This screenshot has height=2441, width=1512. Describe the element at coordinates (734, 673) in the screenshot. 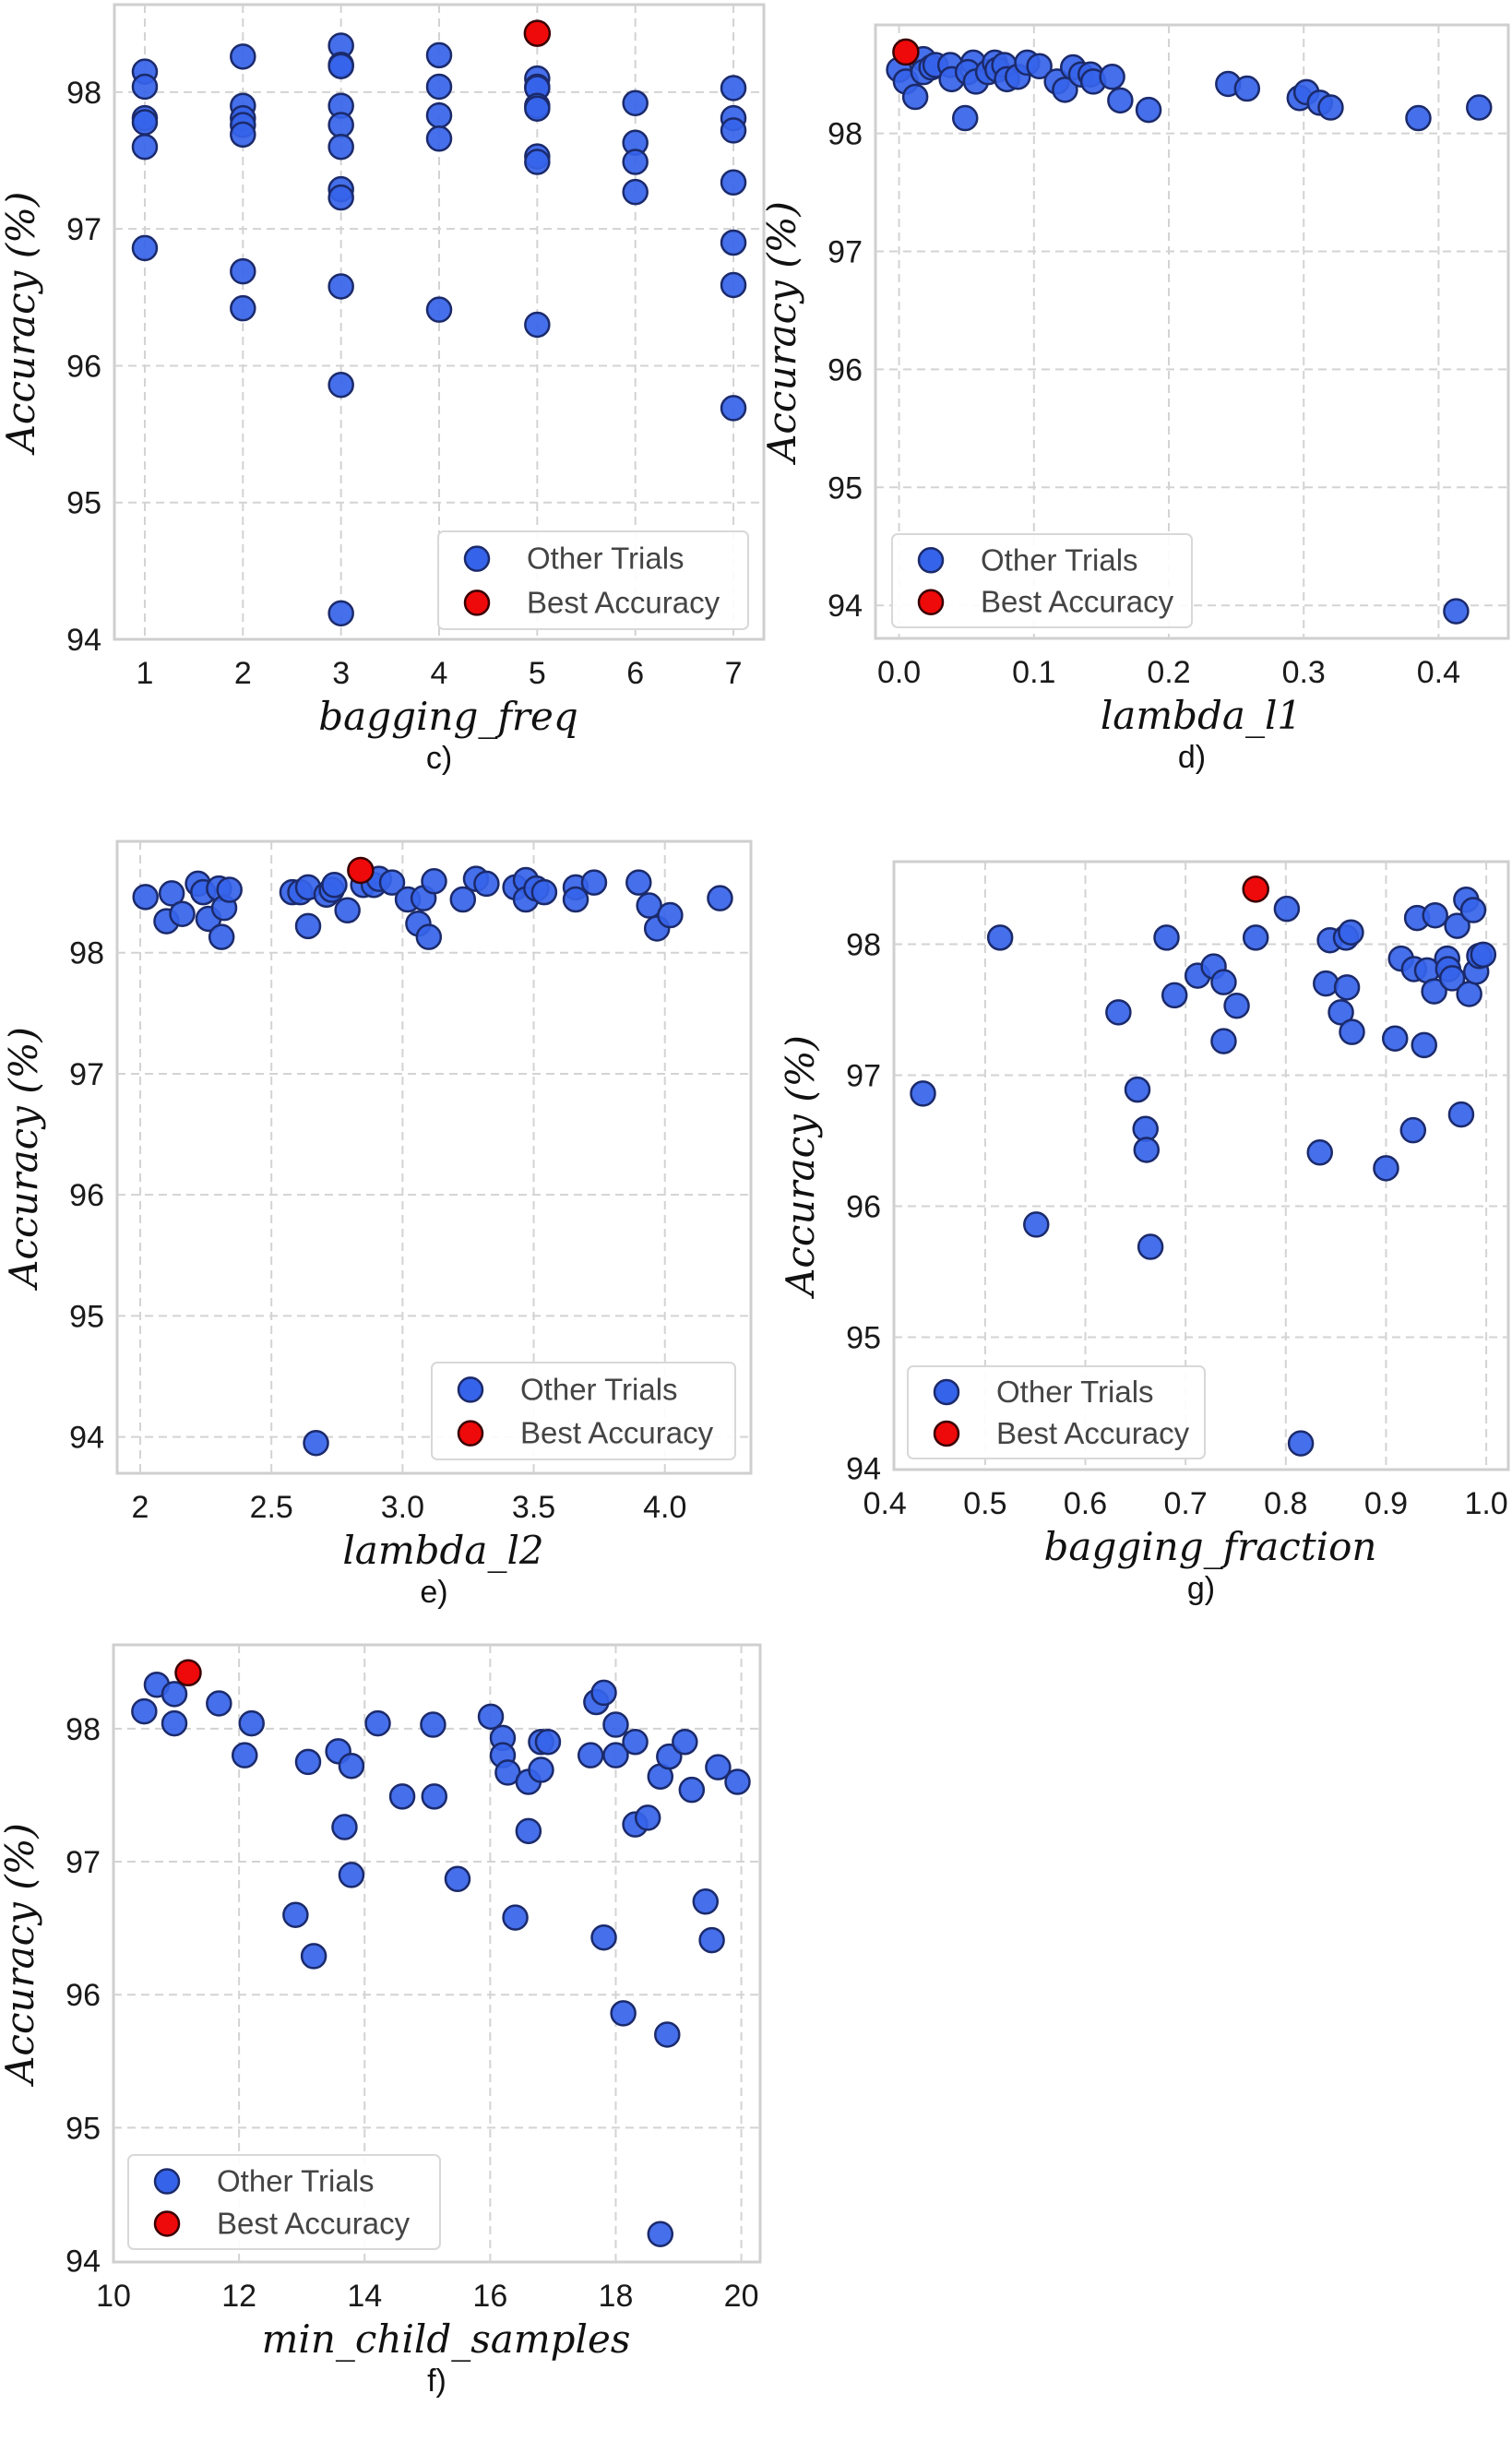

I see `x-tick-label: 7` at that location.